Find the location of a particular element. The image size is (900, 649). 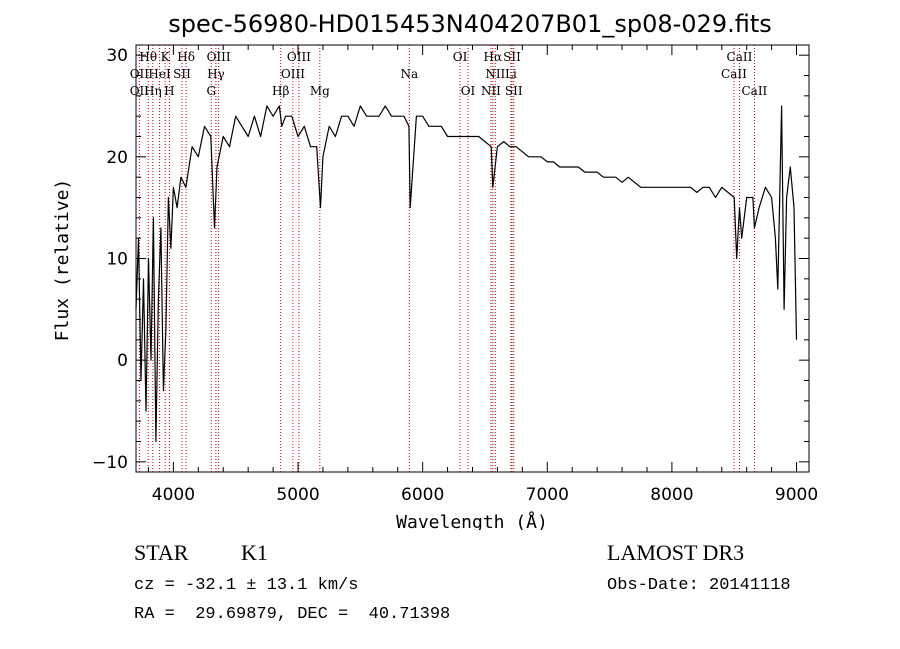

line-label: Hα is located at coordinates (493, 57).